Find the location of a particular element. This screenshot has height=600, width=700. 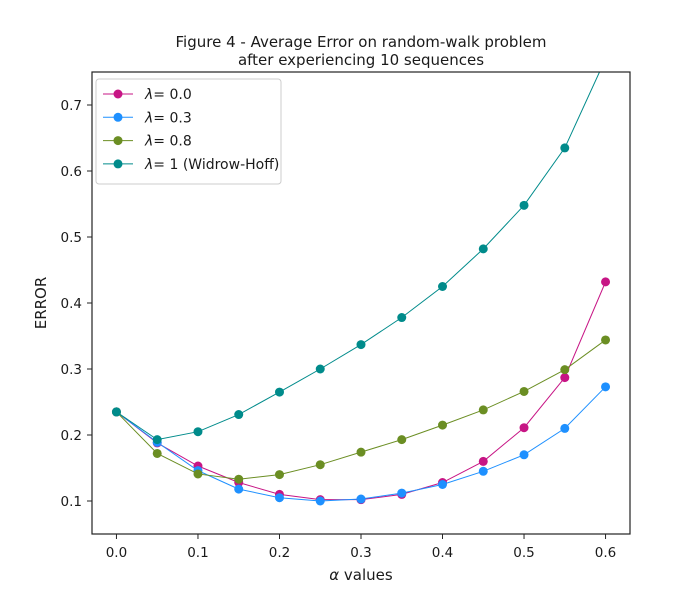

x-tick-label: 0.0 is located at coordinates (116, 553).